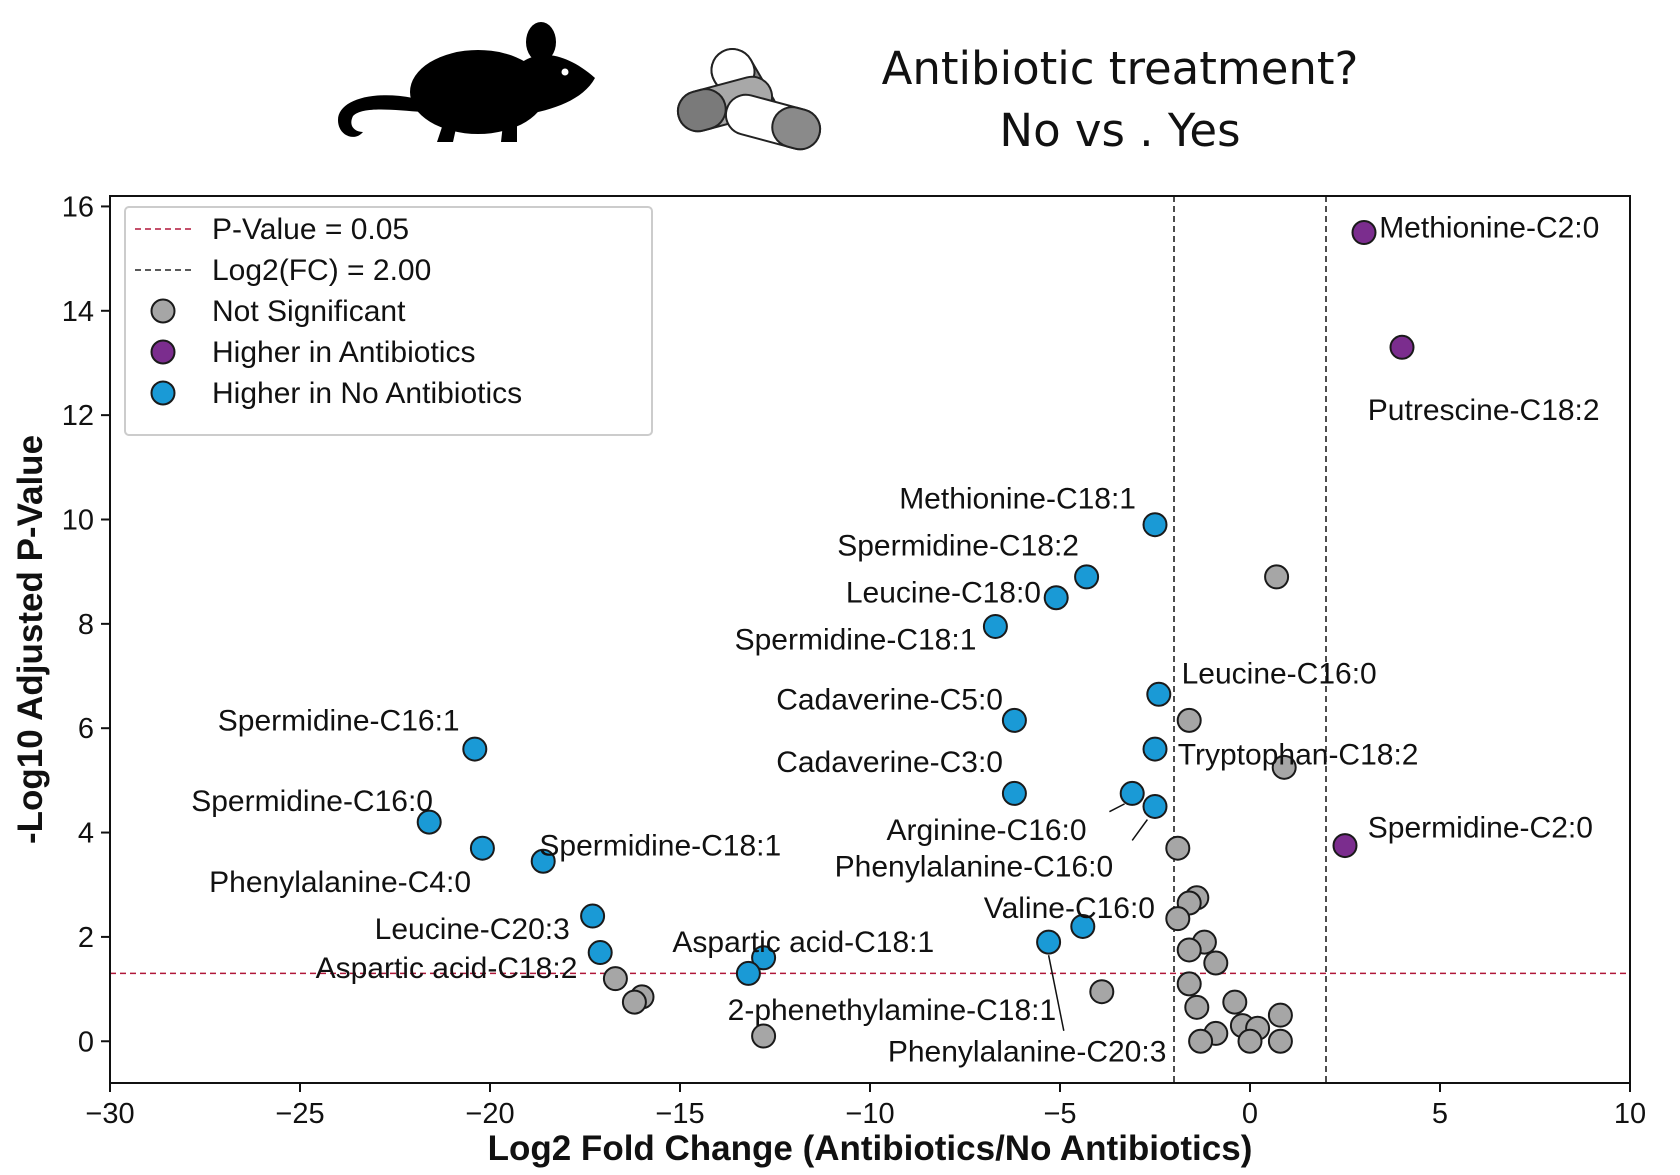  I want to click on legend-box, so click(388, 321).